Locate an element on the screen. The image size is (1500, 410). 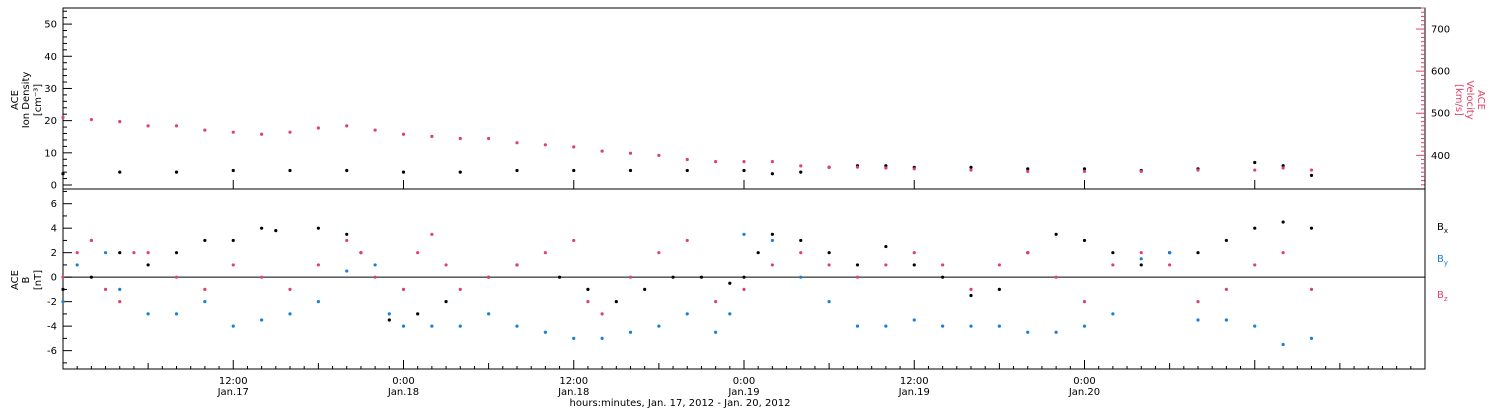
velocity-tick-label-3: 700 is located at coordinates (1440, 30).